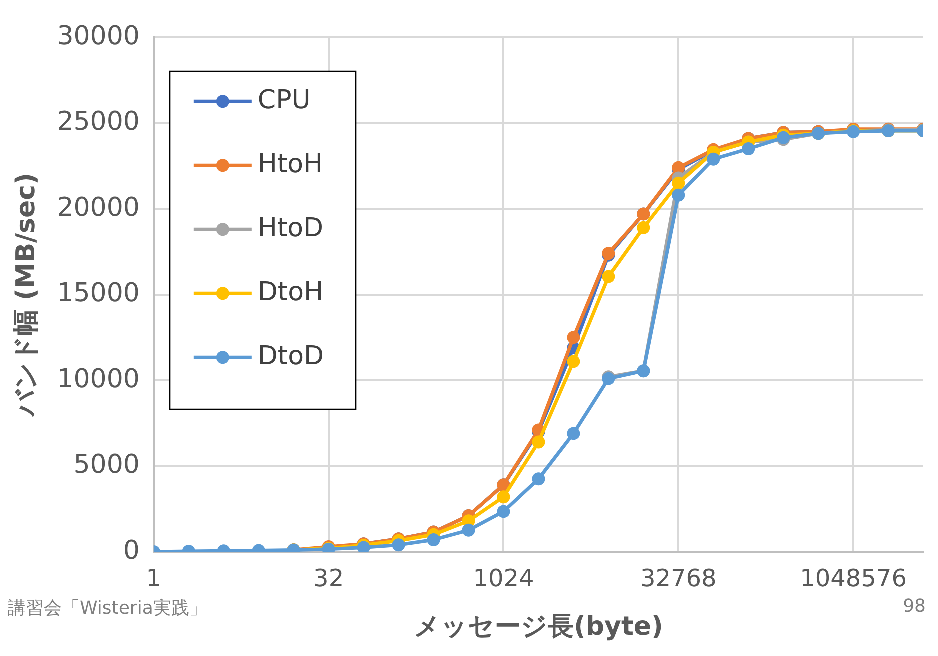 This screenshot has height=656, width=938. Describe the element at coordinates (291, 164) in the screenshot. I see `legend-label: HtoH` at that location.